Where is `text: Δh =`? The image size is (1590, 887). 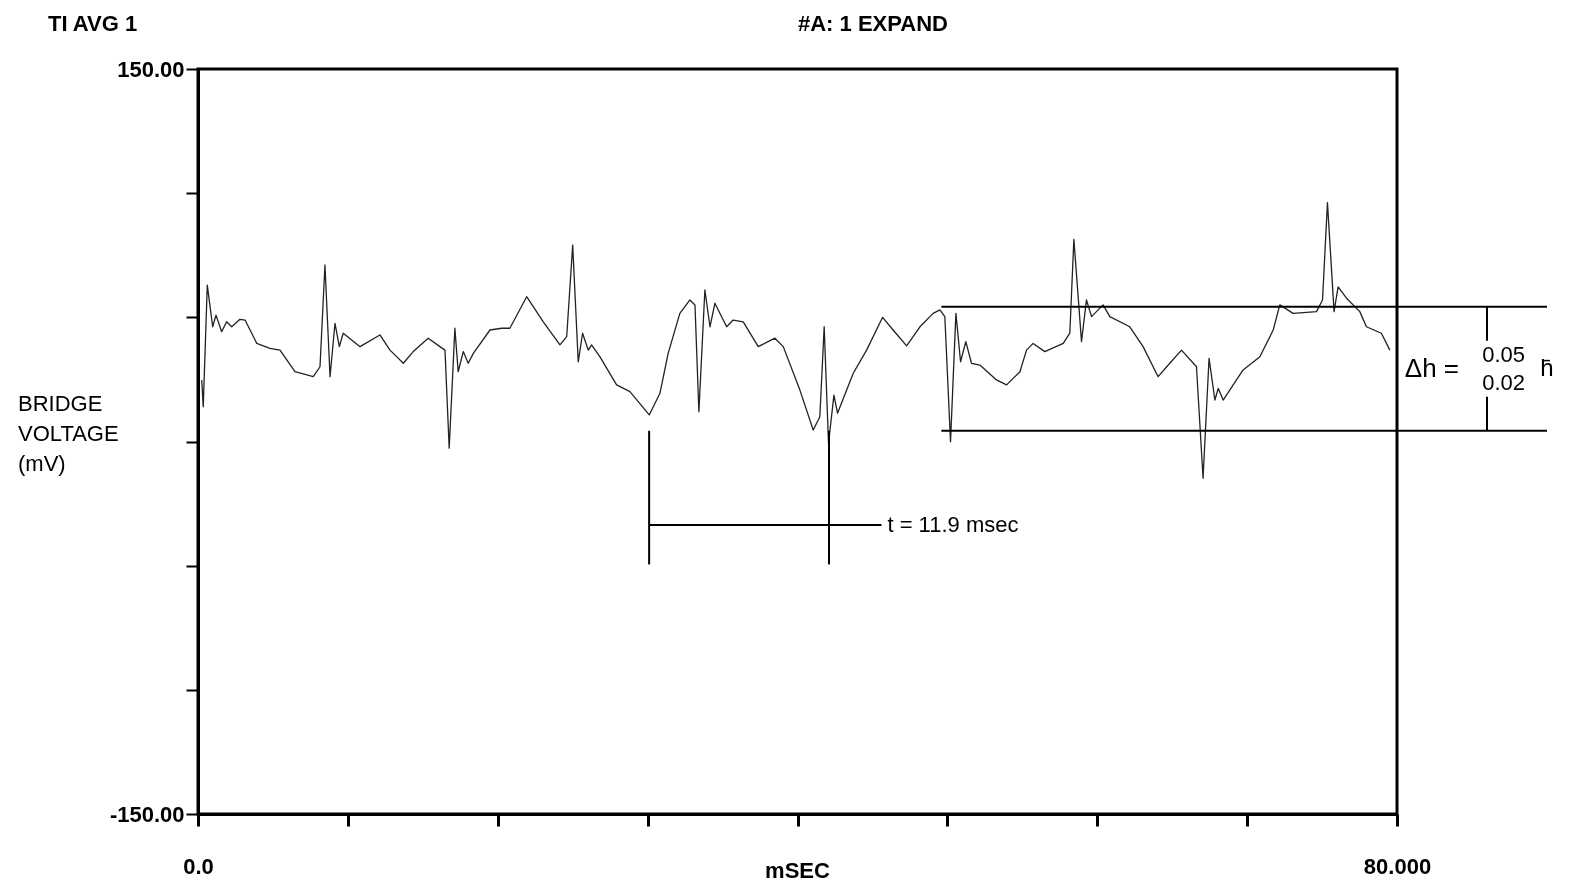
text: Δh = is located at coordinates (1431, 367).